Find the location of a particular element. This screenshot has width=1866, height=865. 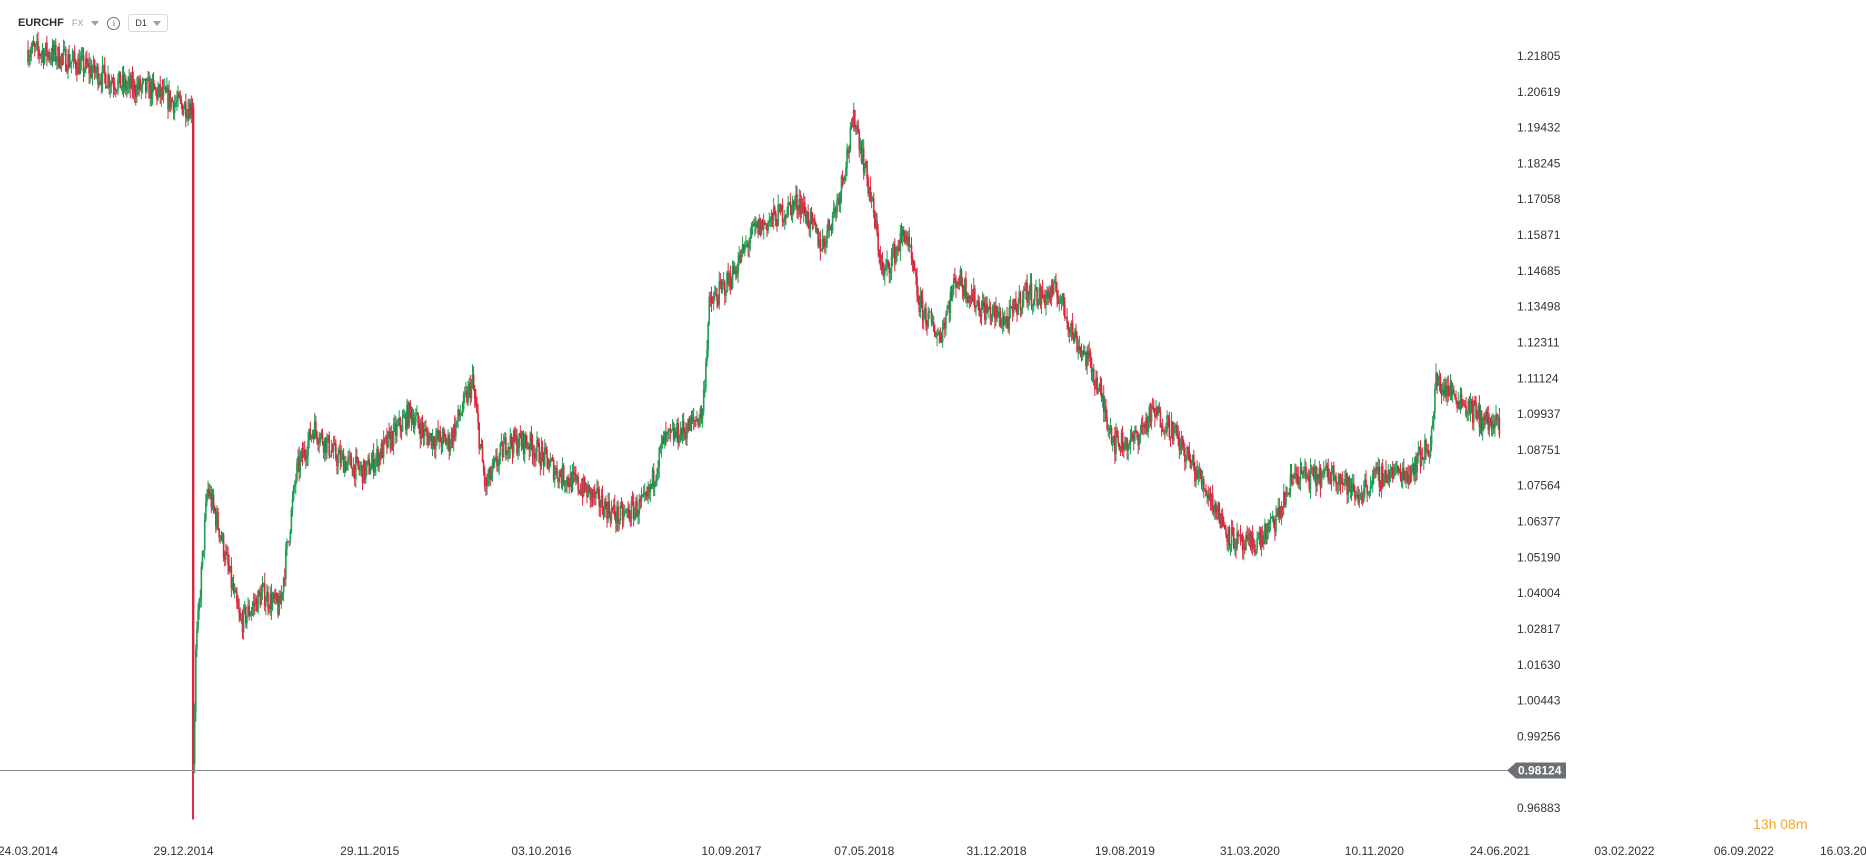

info-icon: i is located at coordinates (114, 23).